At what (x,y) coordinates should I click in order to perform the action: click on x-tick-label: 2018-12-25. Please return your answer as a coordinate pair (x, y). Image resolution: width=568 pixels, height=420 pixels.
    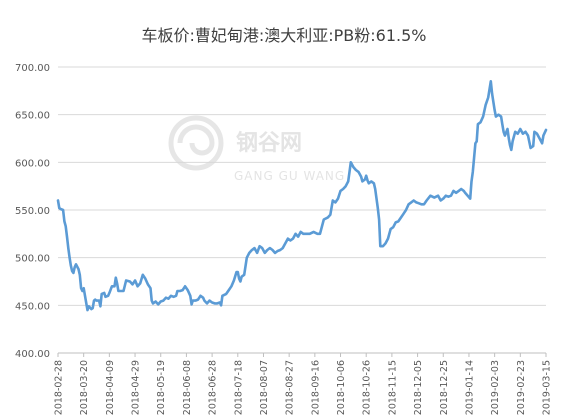
    Looking at the image, I should click on (444, 387).